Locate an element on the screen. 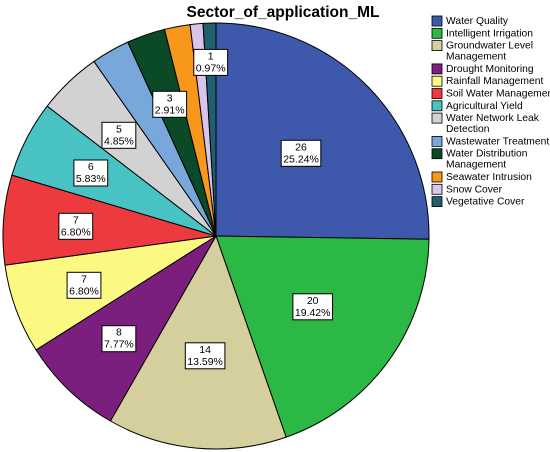  legend-label: Water Quality is located at coordinates (477, 21).